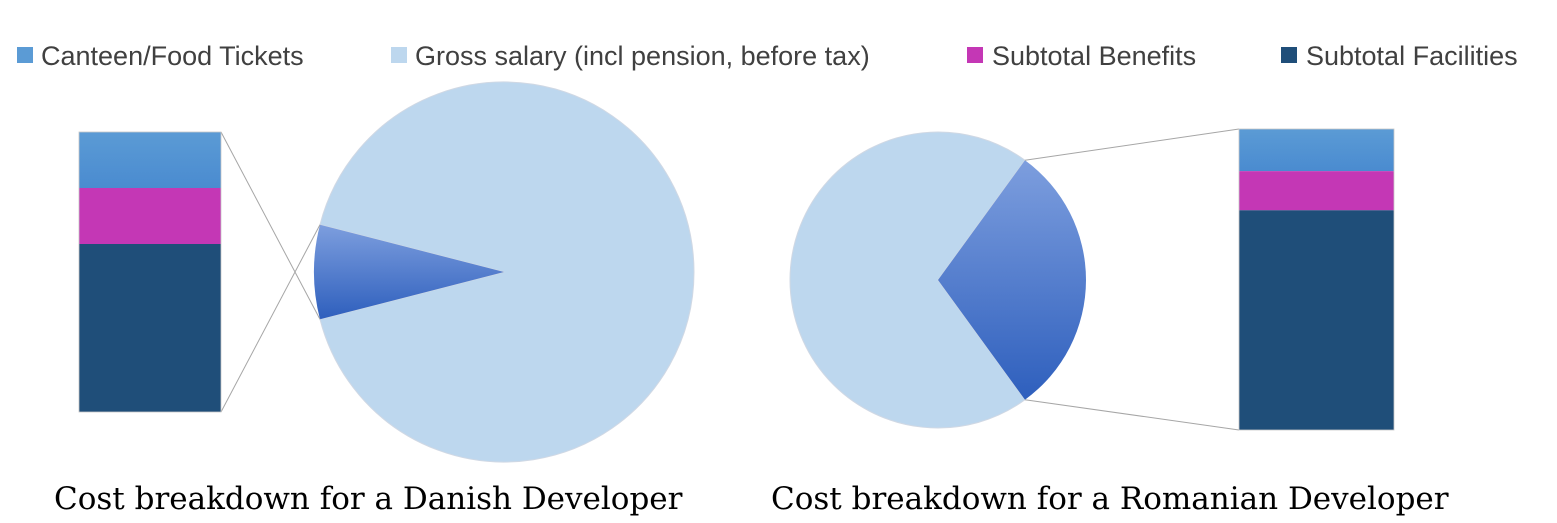  What do you see at coordinates (642, 56) in the screenshot?
I see `legend-label-gross: Gross salary (incl pension, before tax)` at bounding box center [642, 56].